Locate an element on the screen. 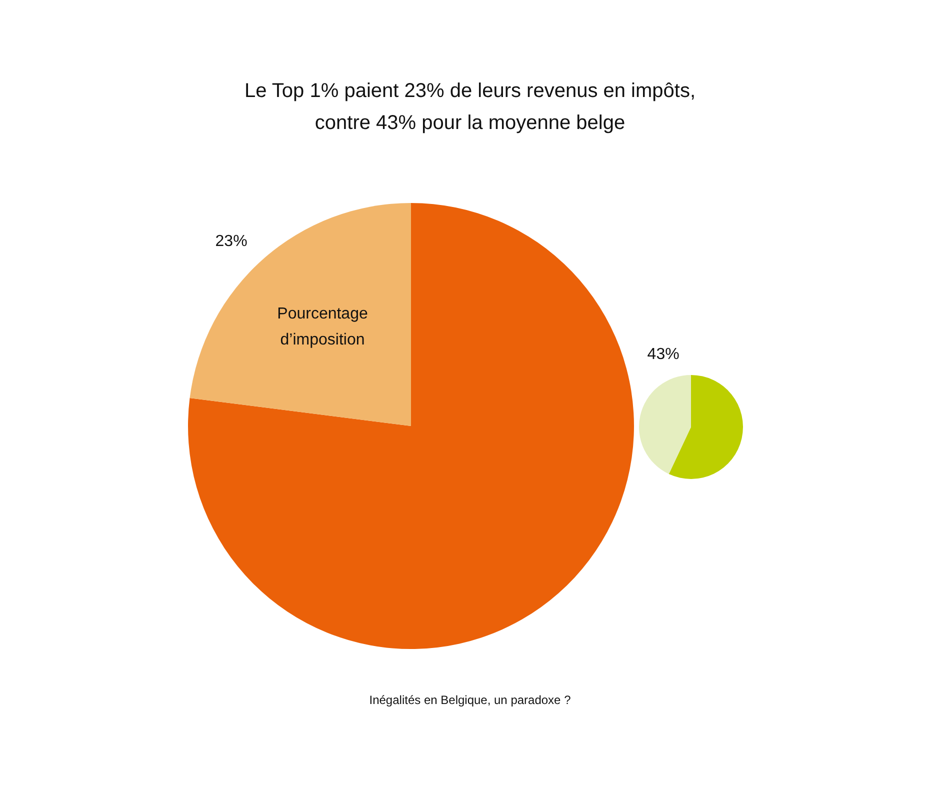 Image resolution: width=940 pixels, height=788 pixels. chart-title: Le Top 1% paient 23% de leurs revenus en impôts, contre 43% pour la moyenne belge is located at coordinates (470, 107).